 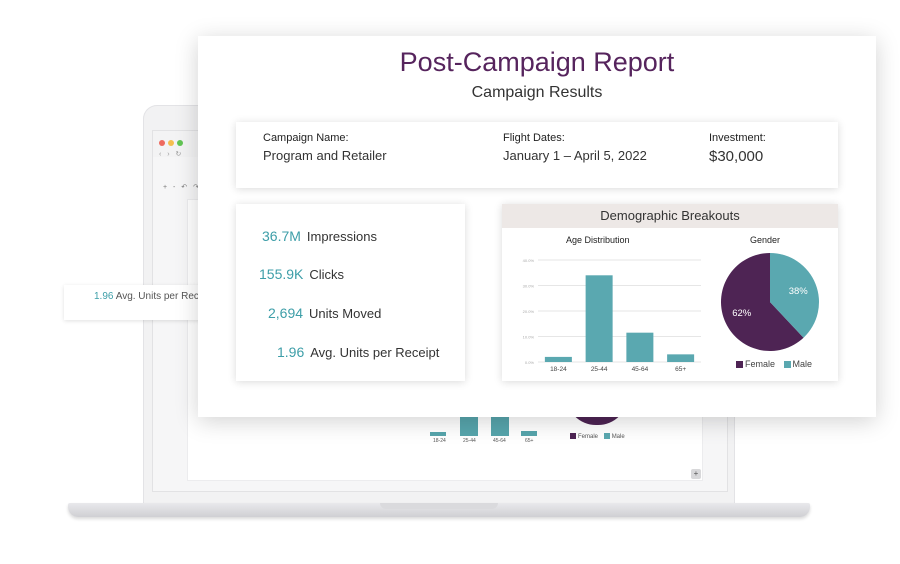 What do you see at coordinates (439, 506) in the screenshot?
I see `laptop-base-notch` at bounding box center [439, 506].